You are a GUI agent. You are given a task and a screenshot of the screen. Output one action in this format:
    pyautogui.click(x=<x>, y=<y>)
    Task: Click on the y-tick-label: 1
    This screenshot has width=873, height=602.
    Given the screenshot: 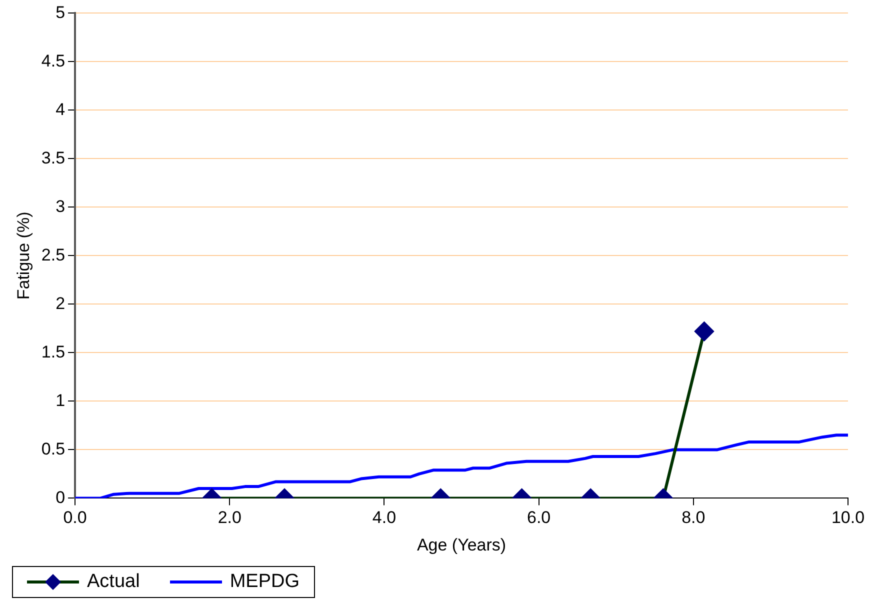 What is the action you would take?
    pyautogui.click(x=61, y=400)
    